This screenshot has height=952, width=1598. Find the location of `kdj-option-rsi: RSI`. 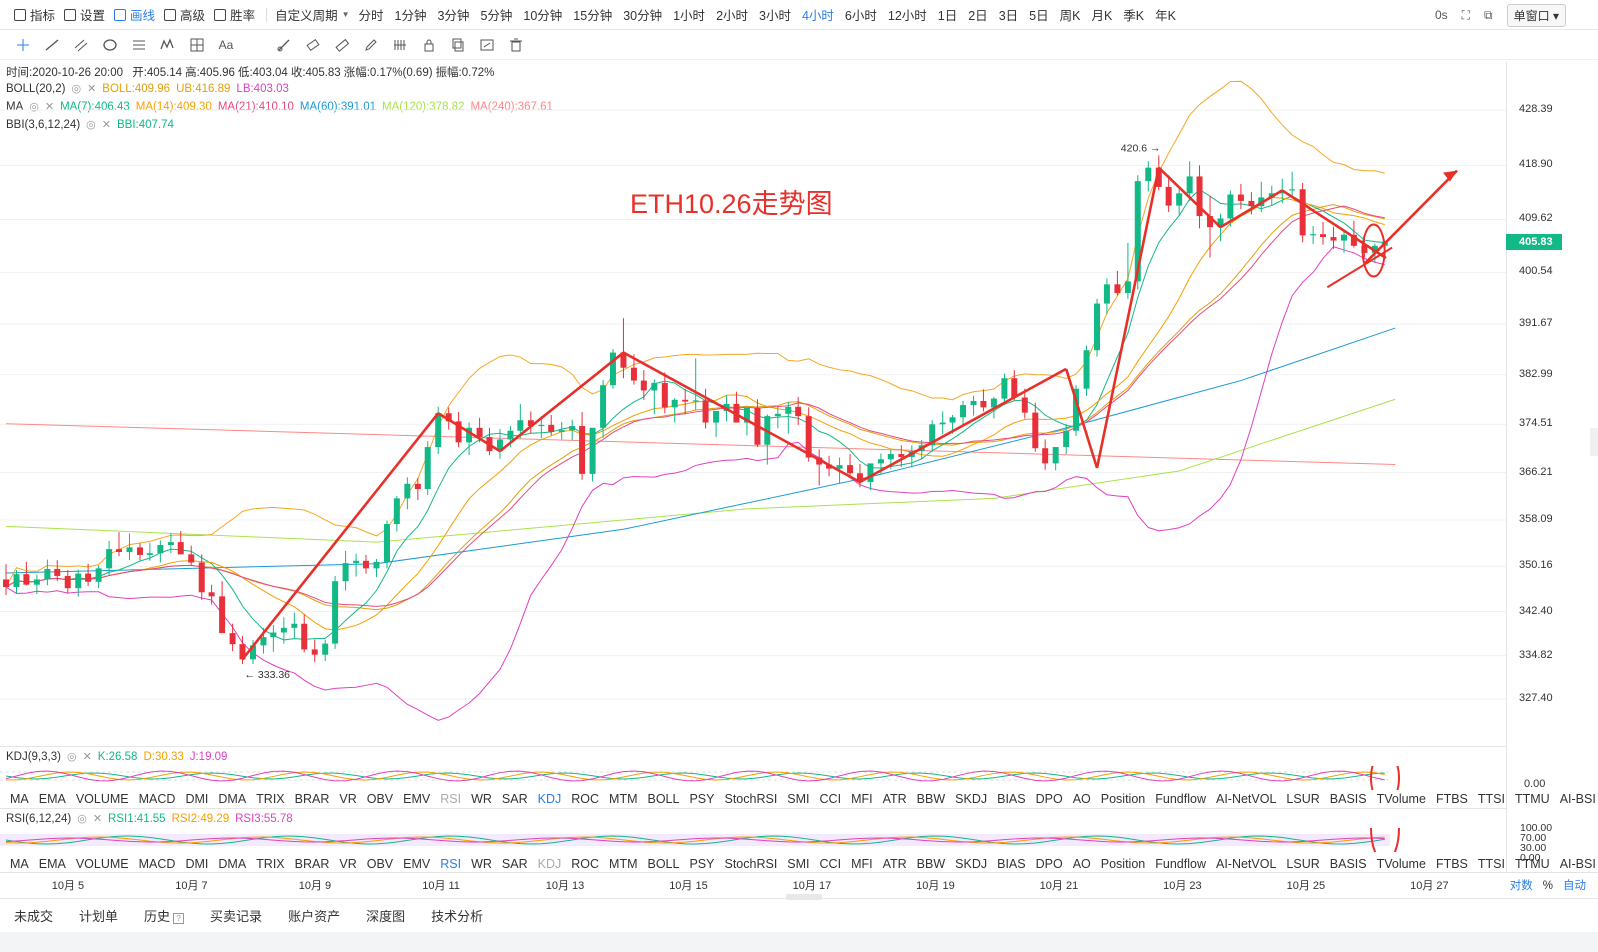

kdj-option-rsi: RSI is located at coordinates (451, 799).